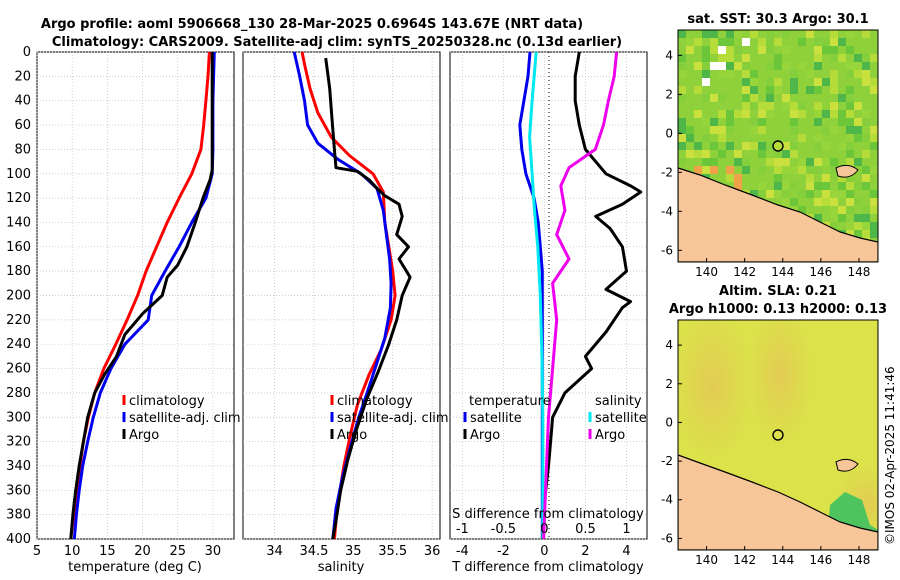 The width and height of the screenshot is (900, 580). Describe the element at coordinates (348, 295) in the screenshot. I see `series-climatology` at that location.